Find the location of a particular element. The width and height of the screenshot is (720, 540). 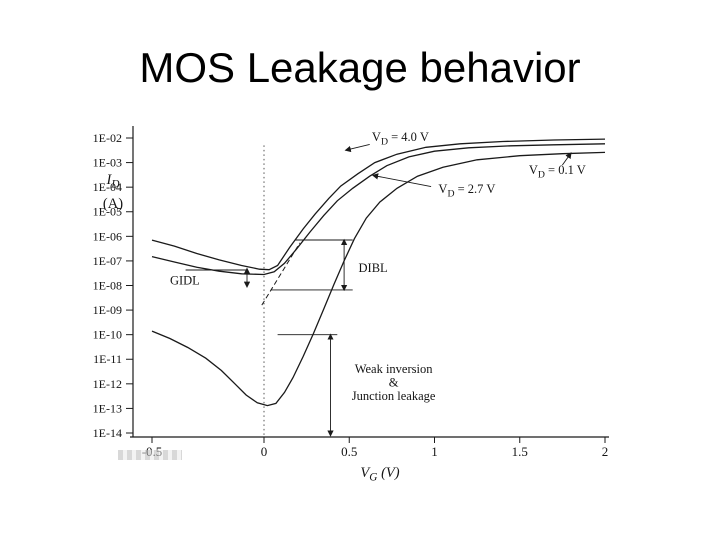

svg-text: 1E-04 is located at coordinates (107, 187).